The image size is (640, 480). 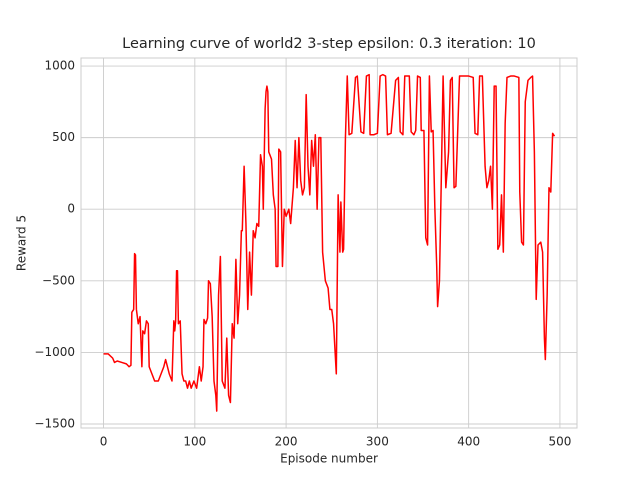 I want to click on x-tick-label: 0, so click(x=104, y=442).